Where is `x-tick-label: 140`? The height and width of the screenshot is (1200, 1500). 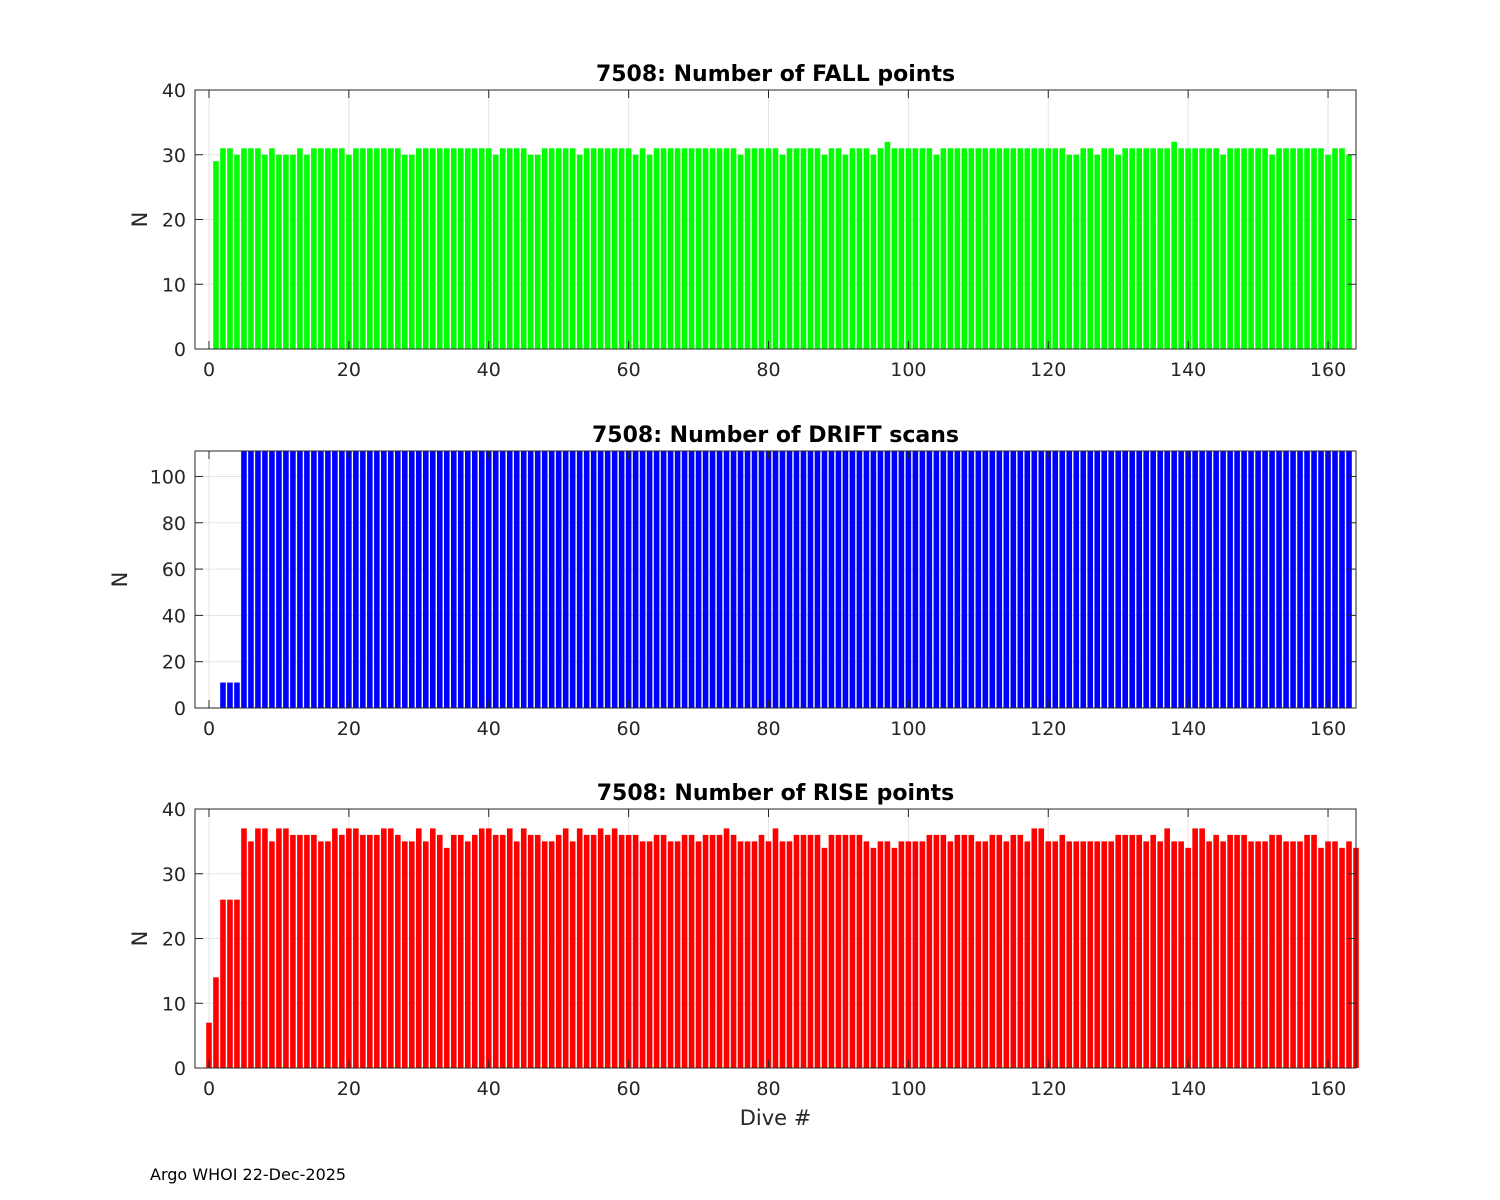 x-tick-label: 140 is located at coordinates (1188, 729).